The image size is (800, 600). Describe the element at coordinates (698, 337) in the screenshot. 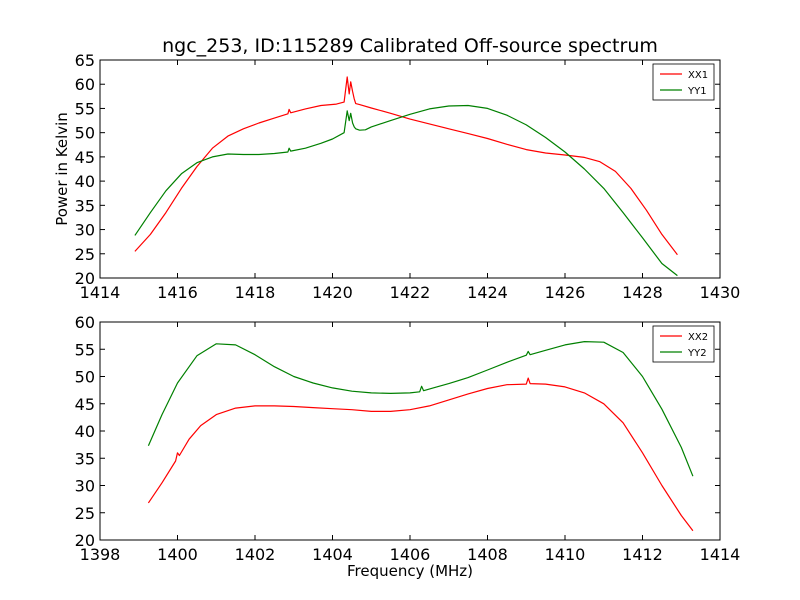

I see `bottom-legend-label-xx2: XX2` at that location.